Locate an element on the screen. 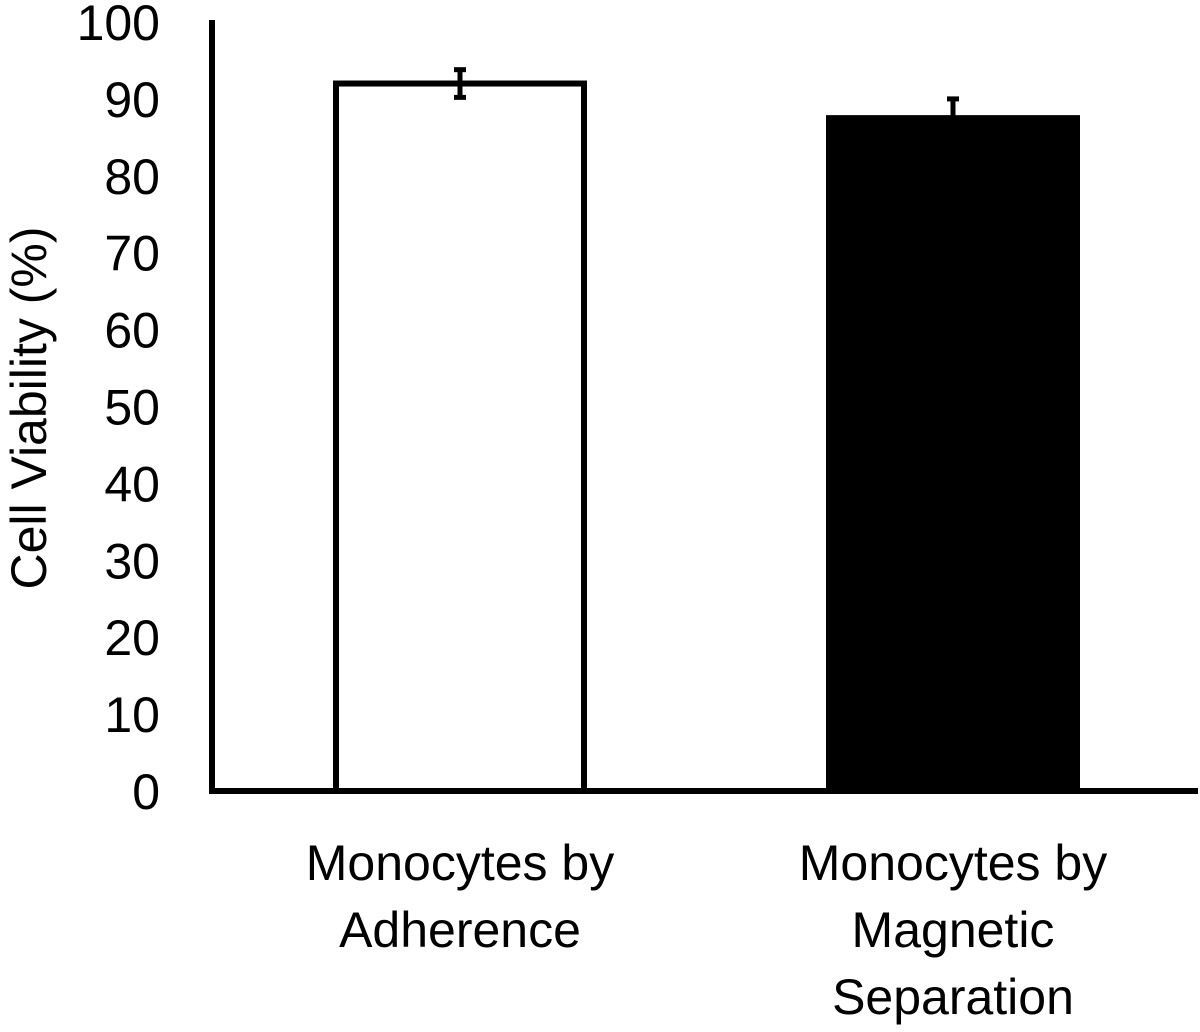 The image size is (1200, 1032). y-tick-label: 80 is located at coordinates (132, 177).